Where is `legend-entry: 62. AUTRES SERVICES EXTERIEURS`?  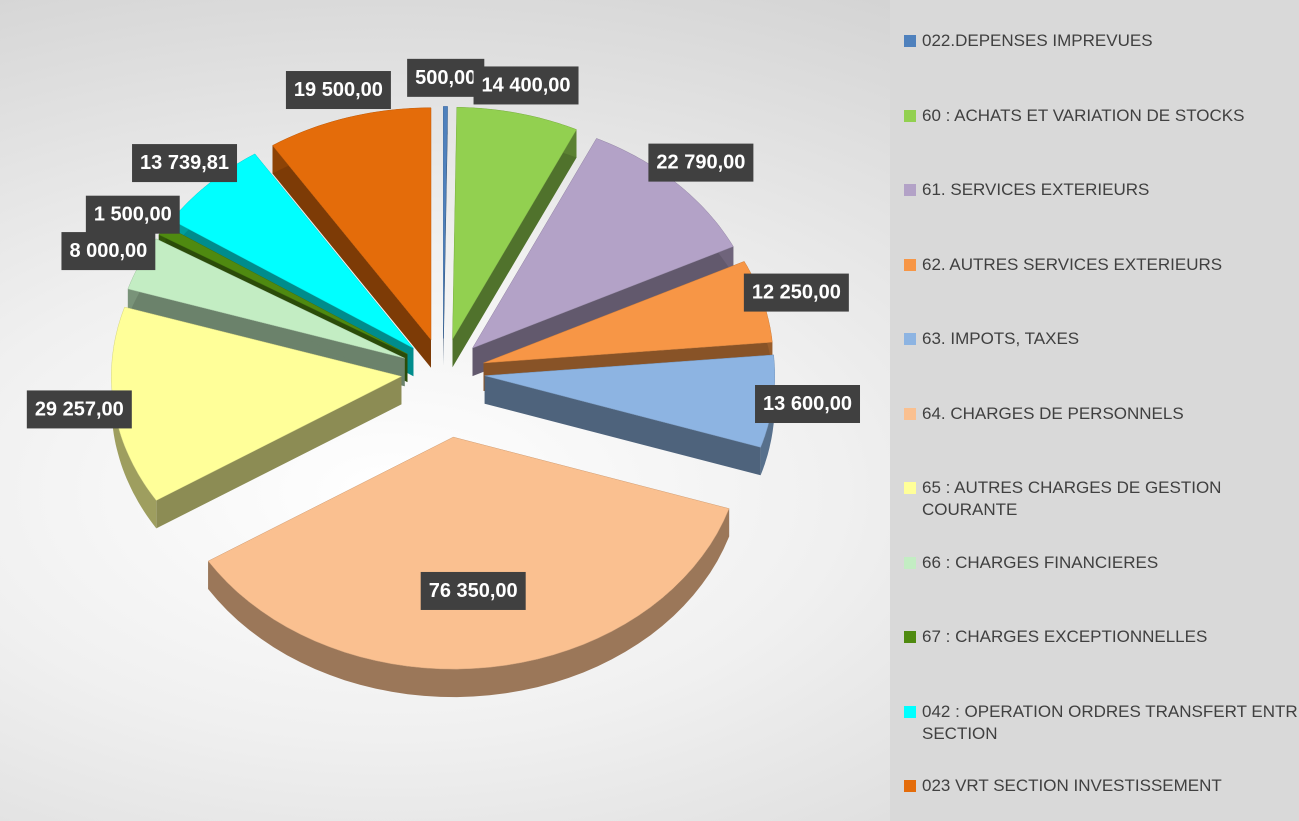
legend-entry: 62. AUTRES SERVICES EXTERIEURS is located at coordinates (1101, 265).